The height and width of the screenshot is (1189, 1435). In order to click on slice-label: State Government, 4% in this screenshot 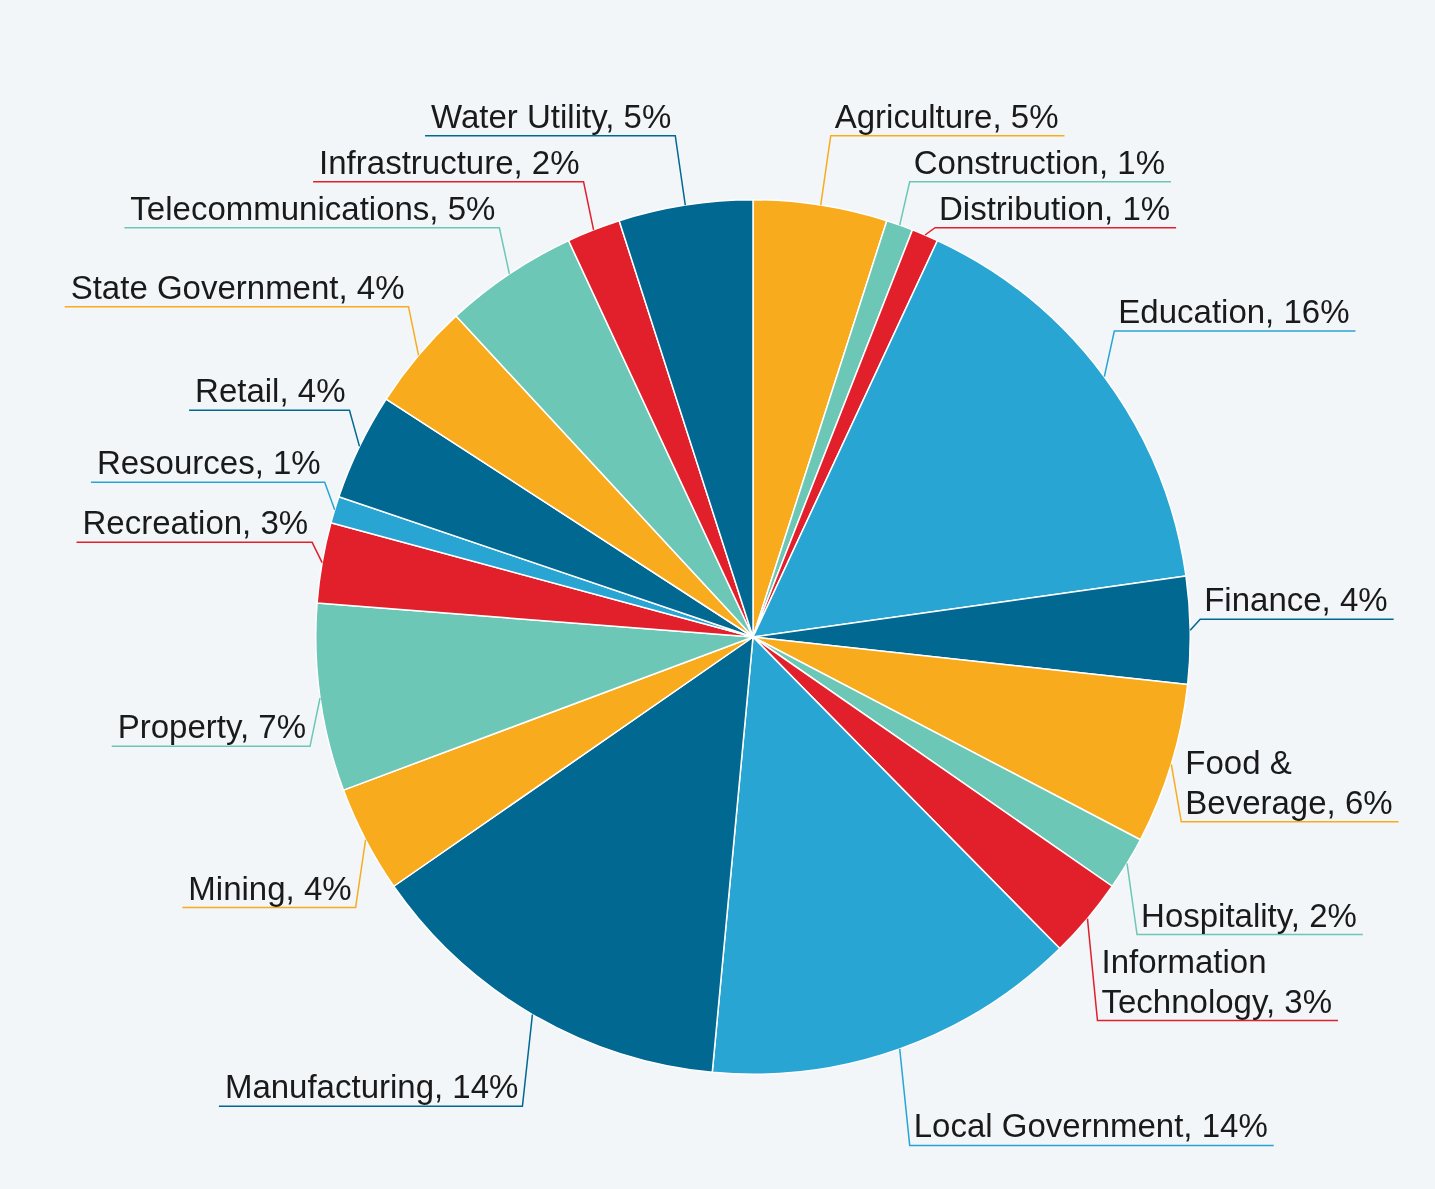, I will do `click(237, 287)`.